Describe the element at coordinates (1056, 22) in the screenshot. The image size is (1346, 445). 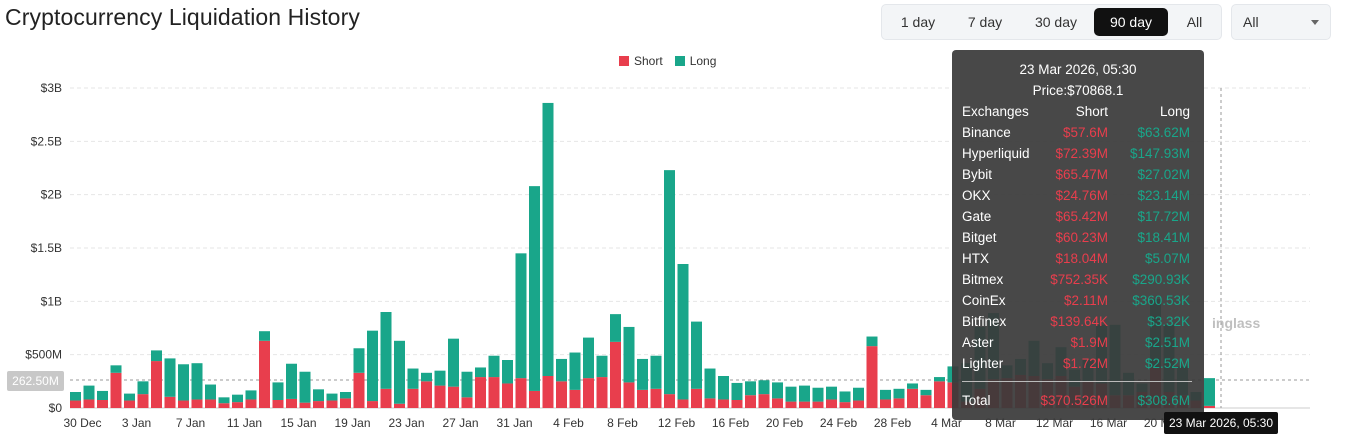
I see `range-button-30-day: 30 day` at that location.